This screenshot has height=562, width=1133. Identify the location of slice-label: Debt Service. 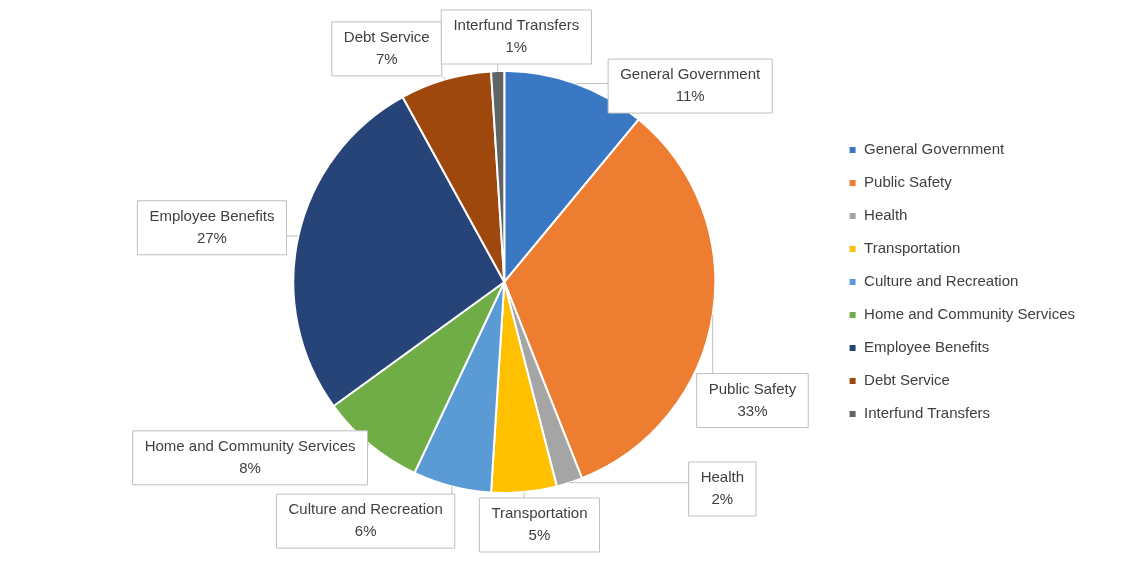
(386, 37).